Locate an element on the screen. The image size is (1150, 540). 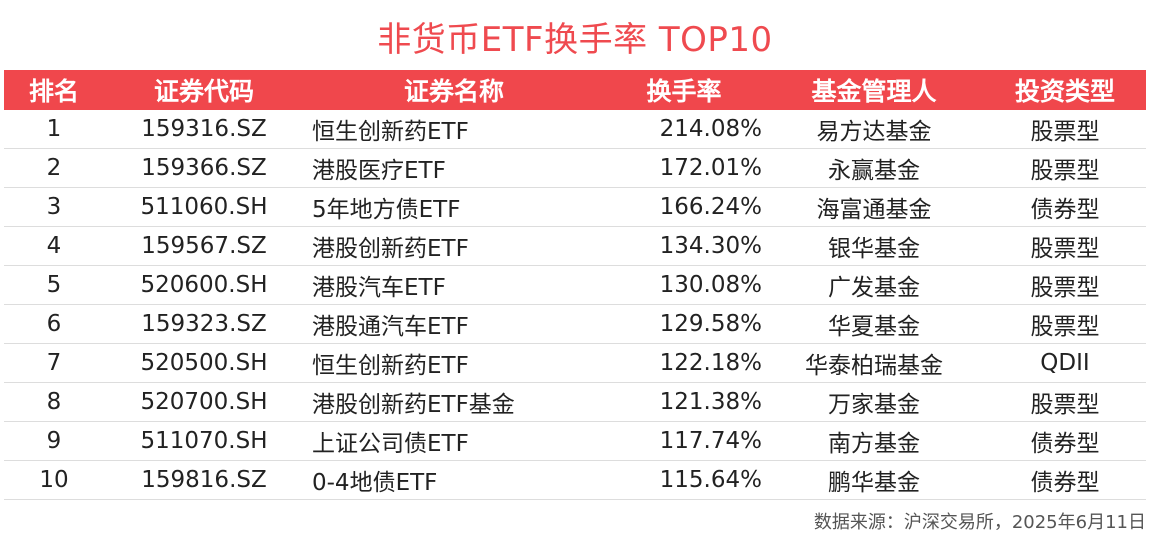
rank-cell: 9 is located at coordinates (54, 441).